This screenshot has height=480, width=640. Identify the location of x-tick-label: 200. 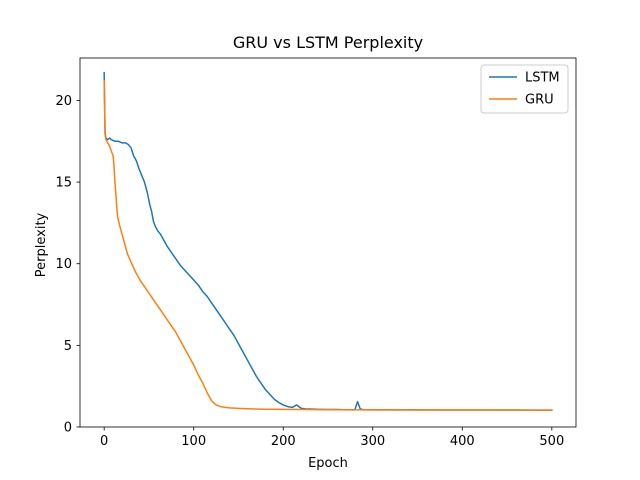
(283, 441).